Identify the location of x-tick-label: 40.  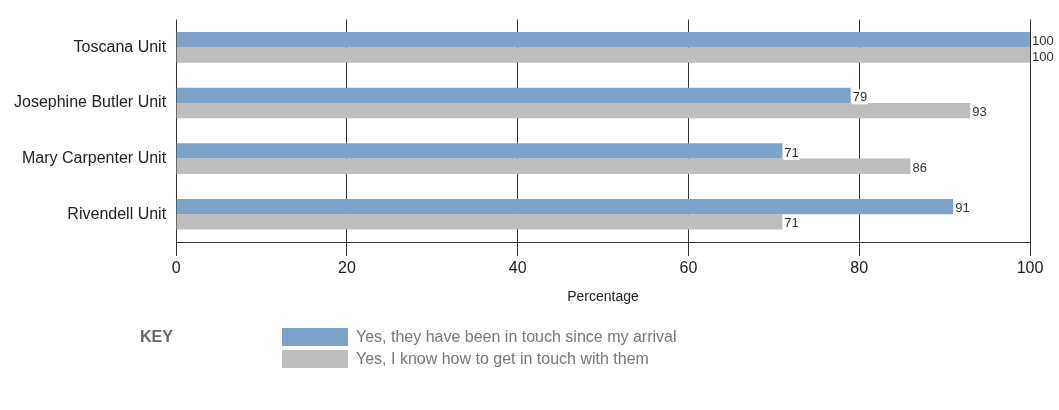
(517, 268).